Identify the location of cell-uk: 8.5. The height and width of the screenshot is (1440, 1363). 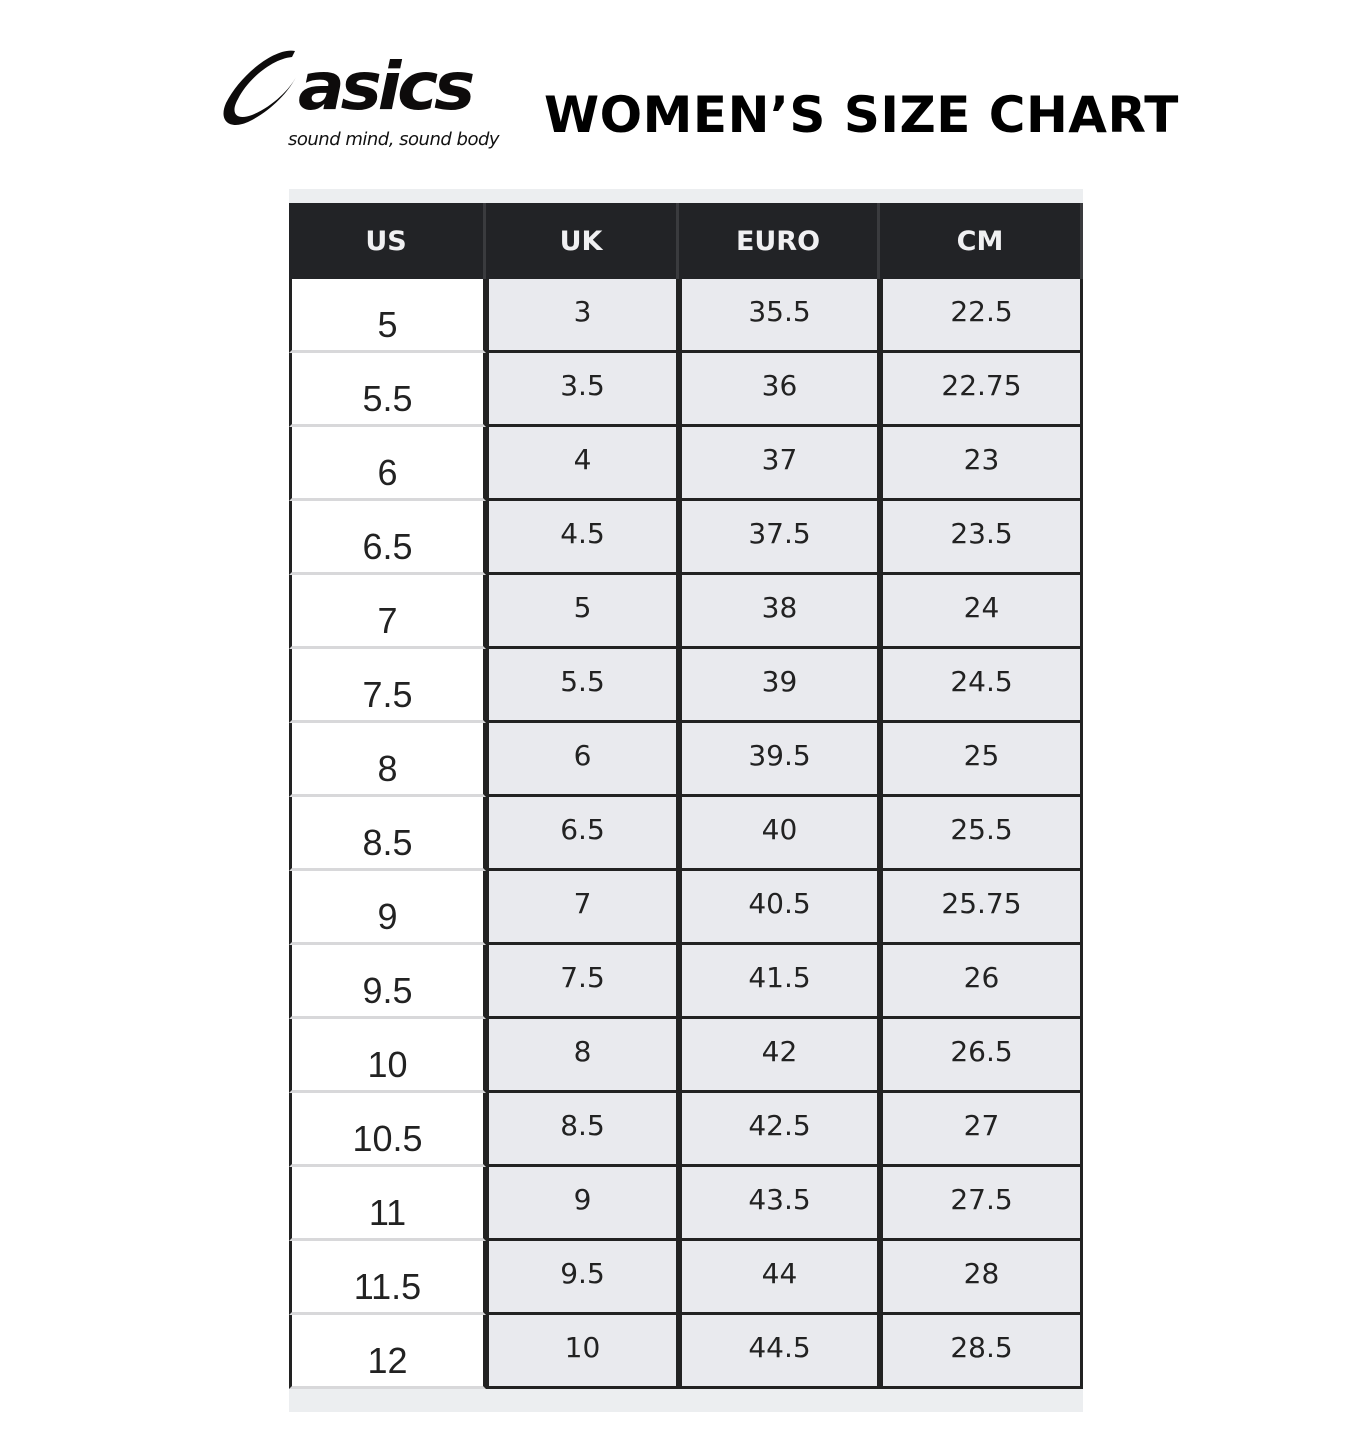
(582, 1130).